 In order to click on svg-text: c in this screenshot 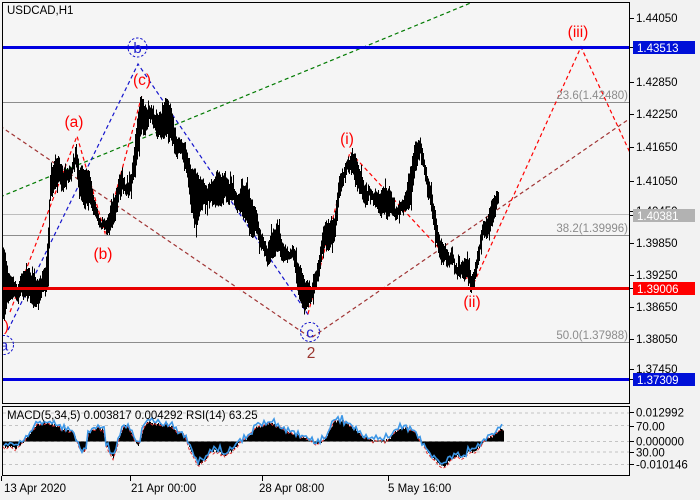, I will do `click(310, 333)`.